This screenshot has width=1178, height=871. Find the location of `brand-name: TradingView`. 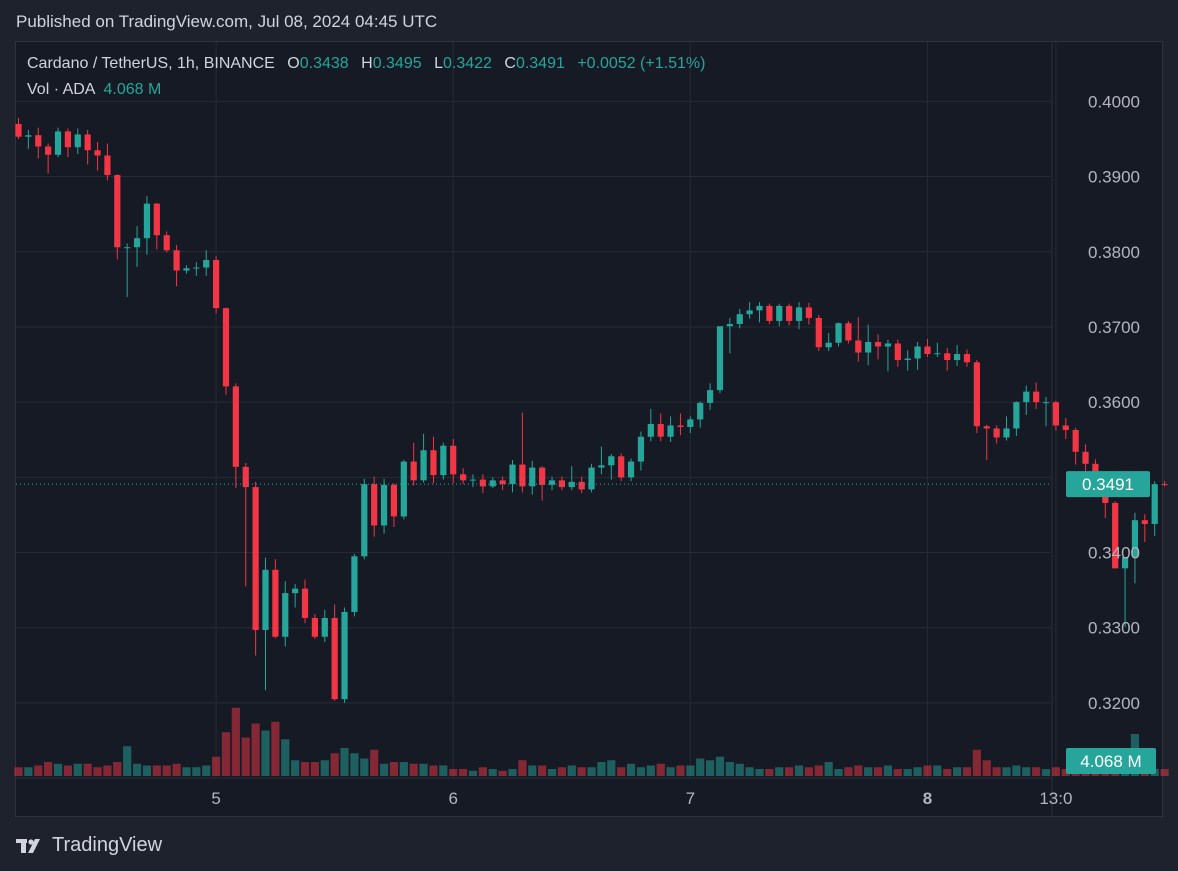

brand-name: TradingView is located at coordinates (107, 845).